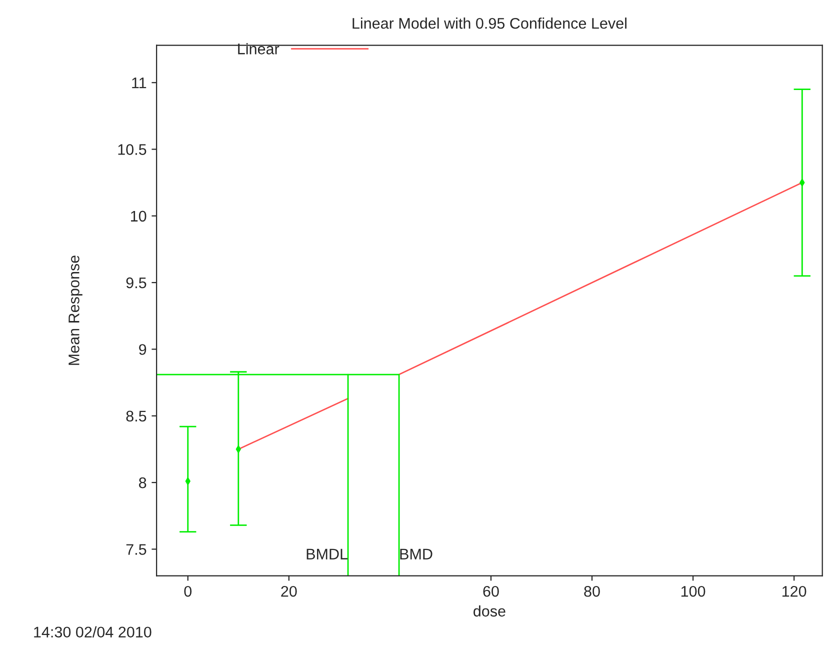  What do you see at coordinates (142, 482) in the screenshot?
I see `y-tick-label: 8` at bounding box center [142, 482].